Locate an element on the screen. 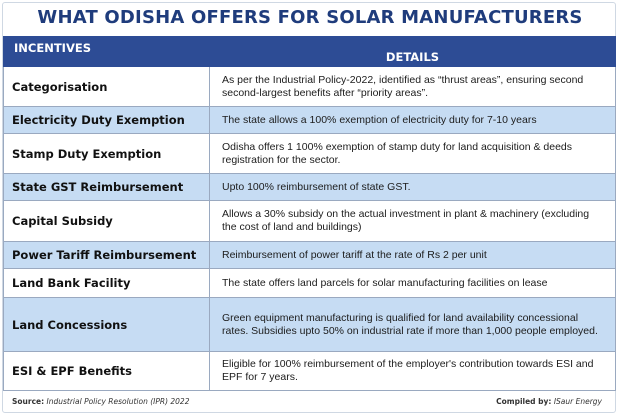  table-header-row: INCENTIVES DETAILS is located at coordinates (309, 51).